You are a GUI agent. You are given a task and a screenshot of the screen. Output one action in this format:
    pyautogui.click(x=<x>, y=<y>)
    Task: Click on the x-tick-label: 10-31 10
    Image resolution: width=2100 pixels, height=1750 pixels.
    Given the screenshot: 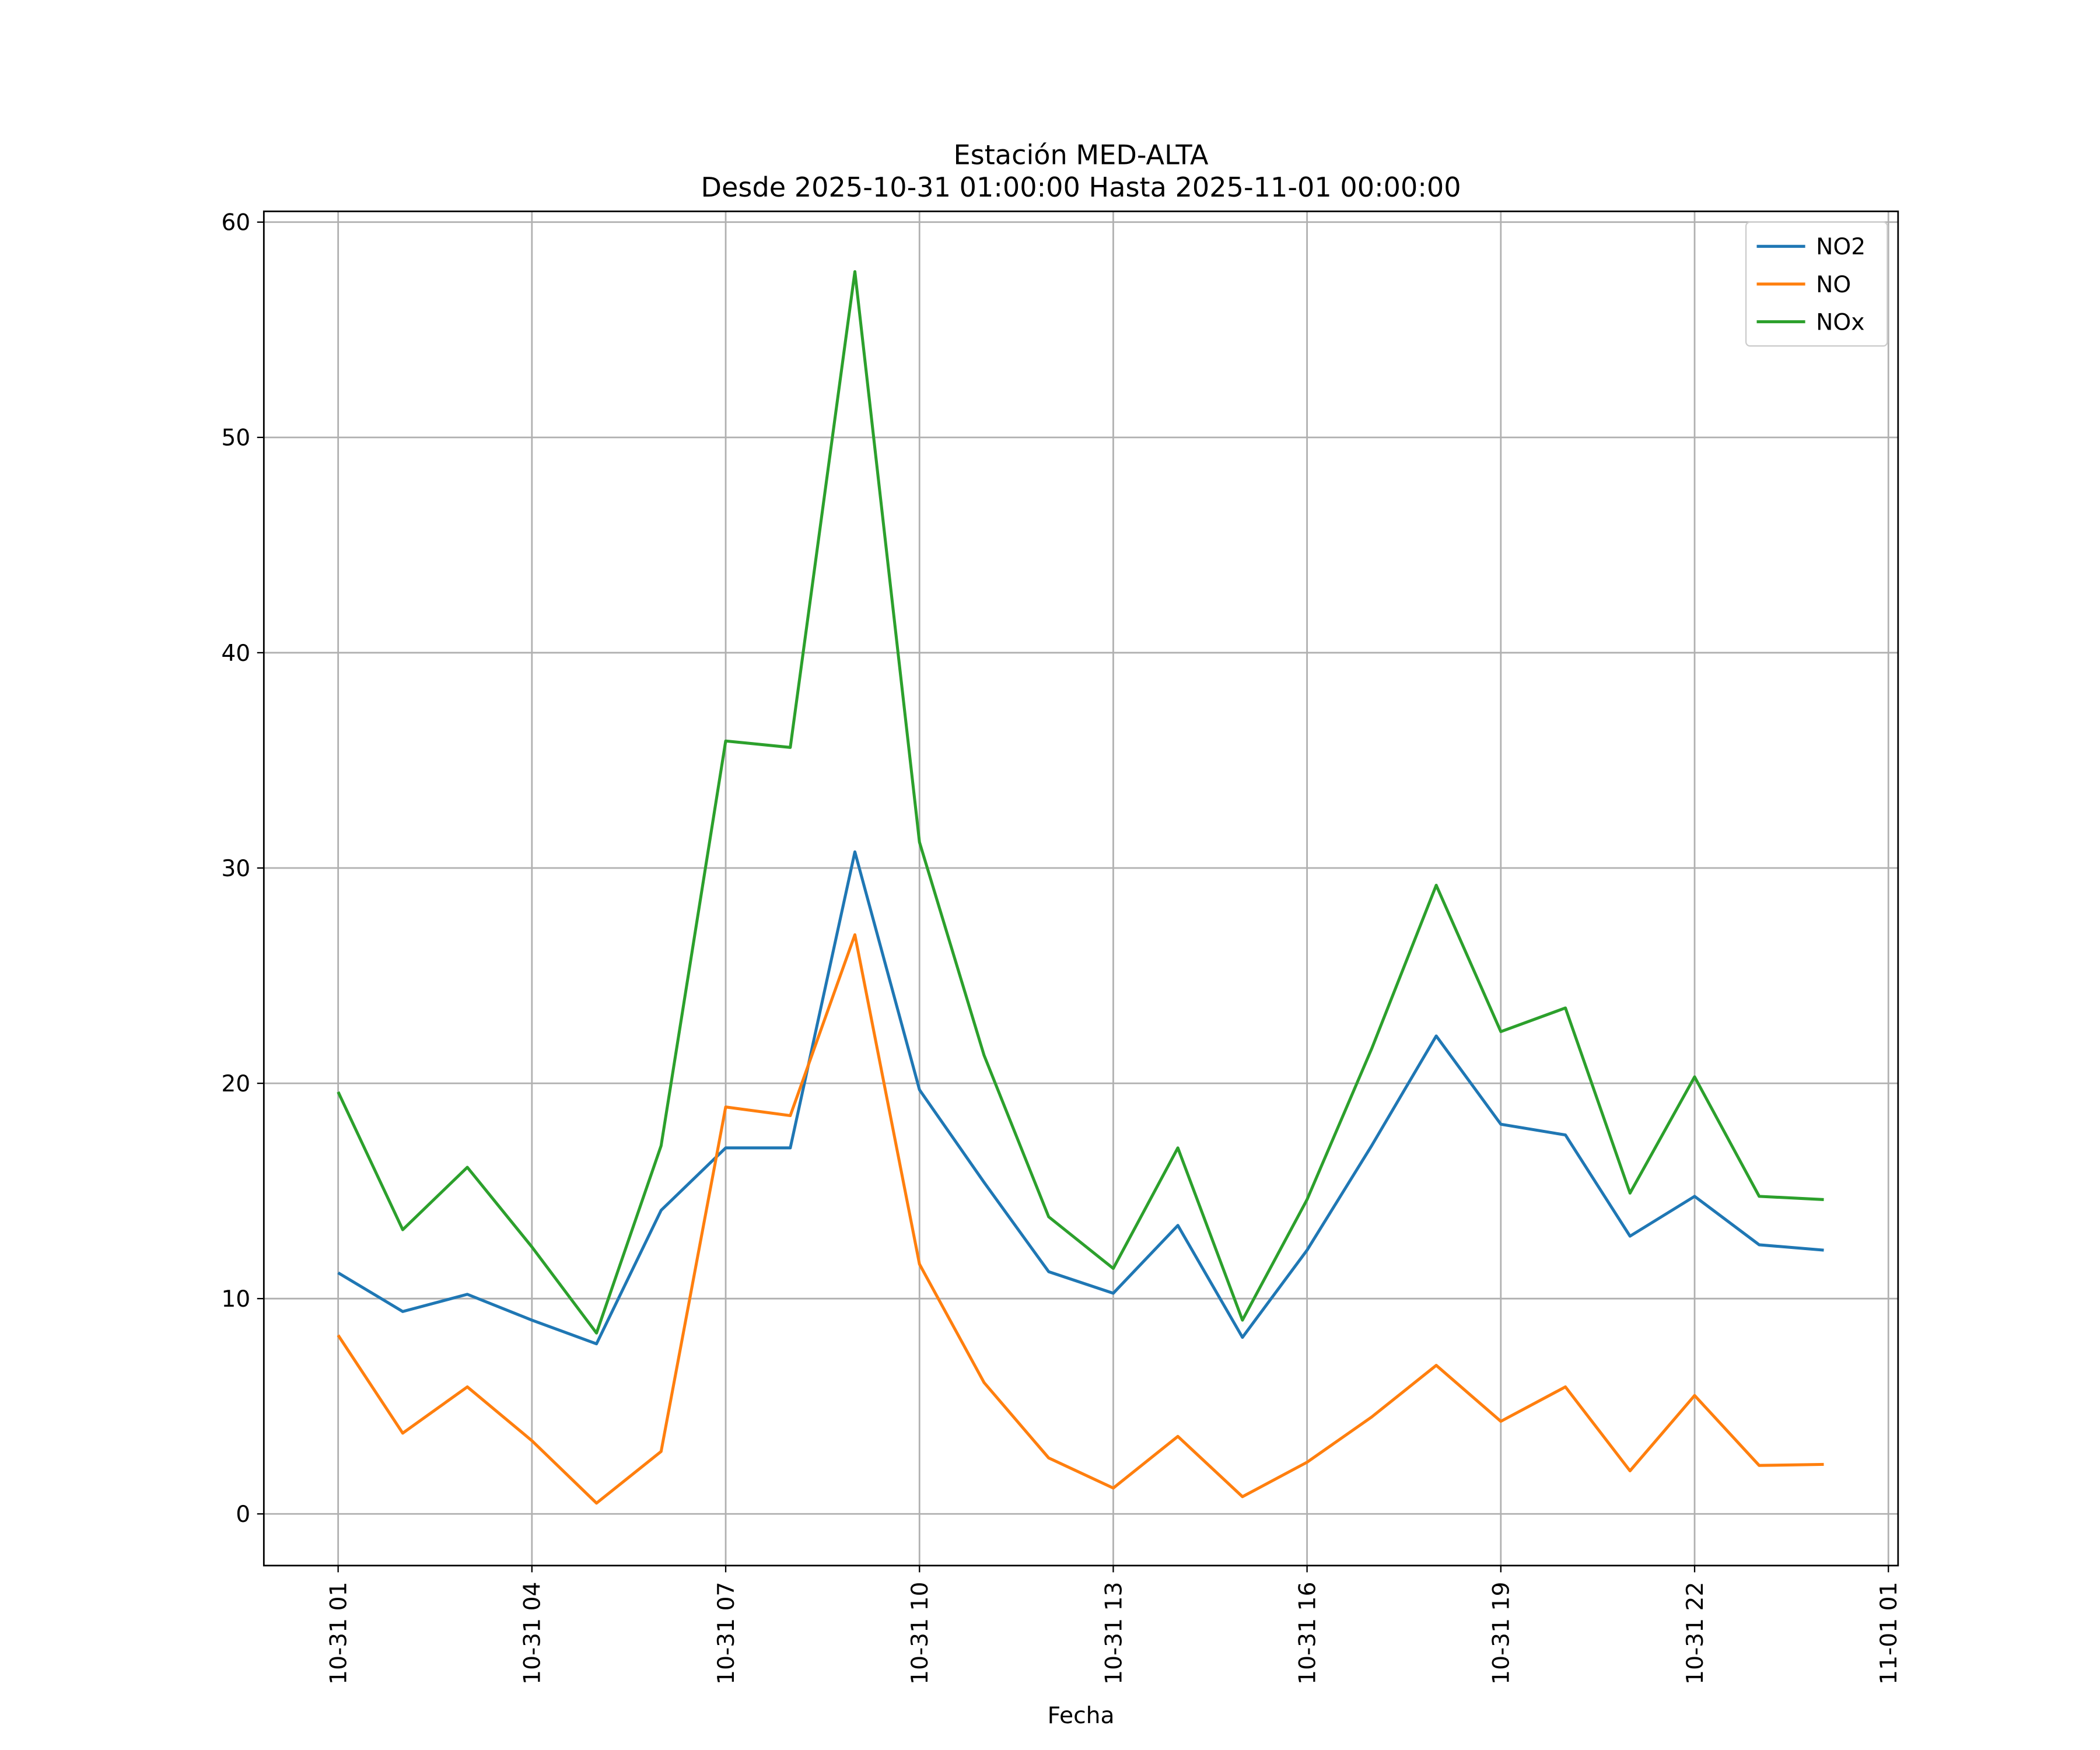 What is the action you would take?
    pyautogui.click(x=920, y=1633)
    